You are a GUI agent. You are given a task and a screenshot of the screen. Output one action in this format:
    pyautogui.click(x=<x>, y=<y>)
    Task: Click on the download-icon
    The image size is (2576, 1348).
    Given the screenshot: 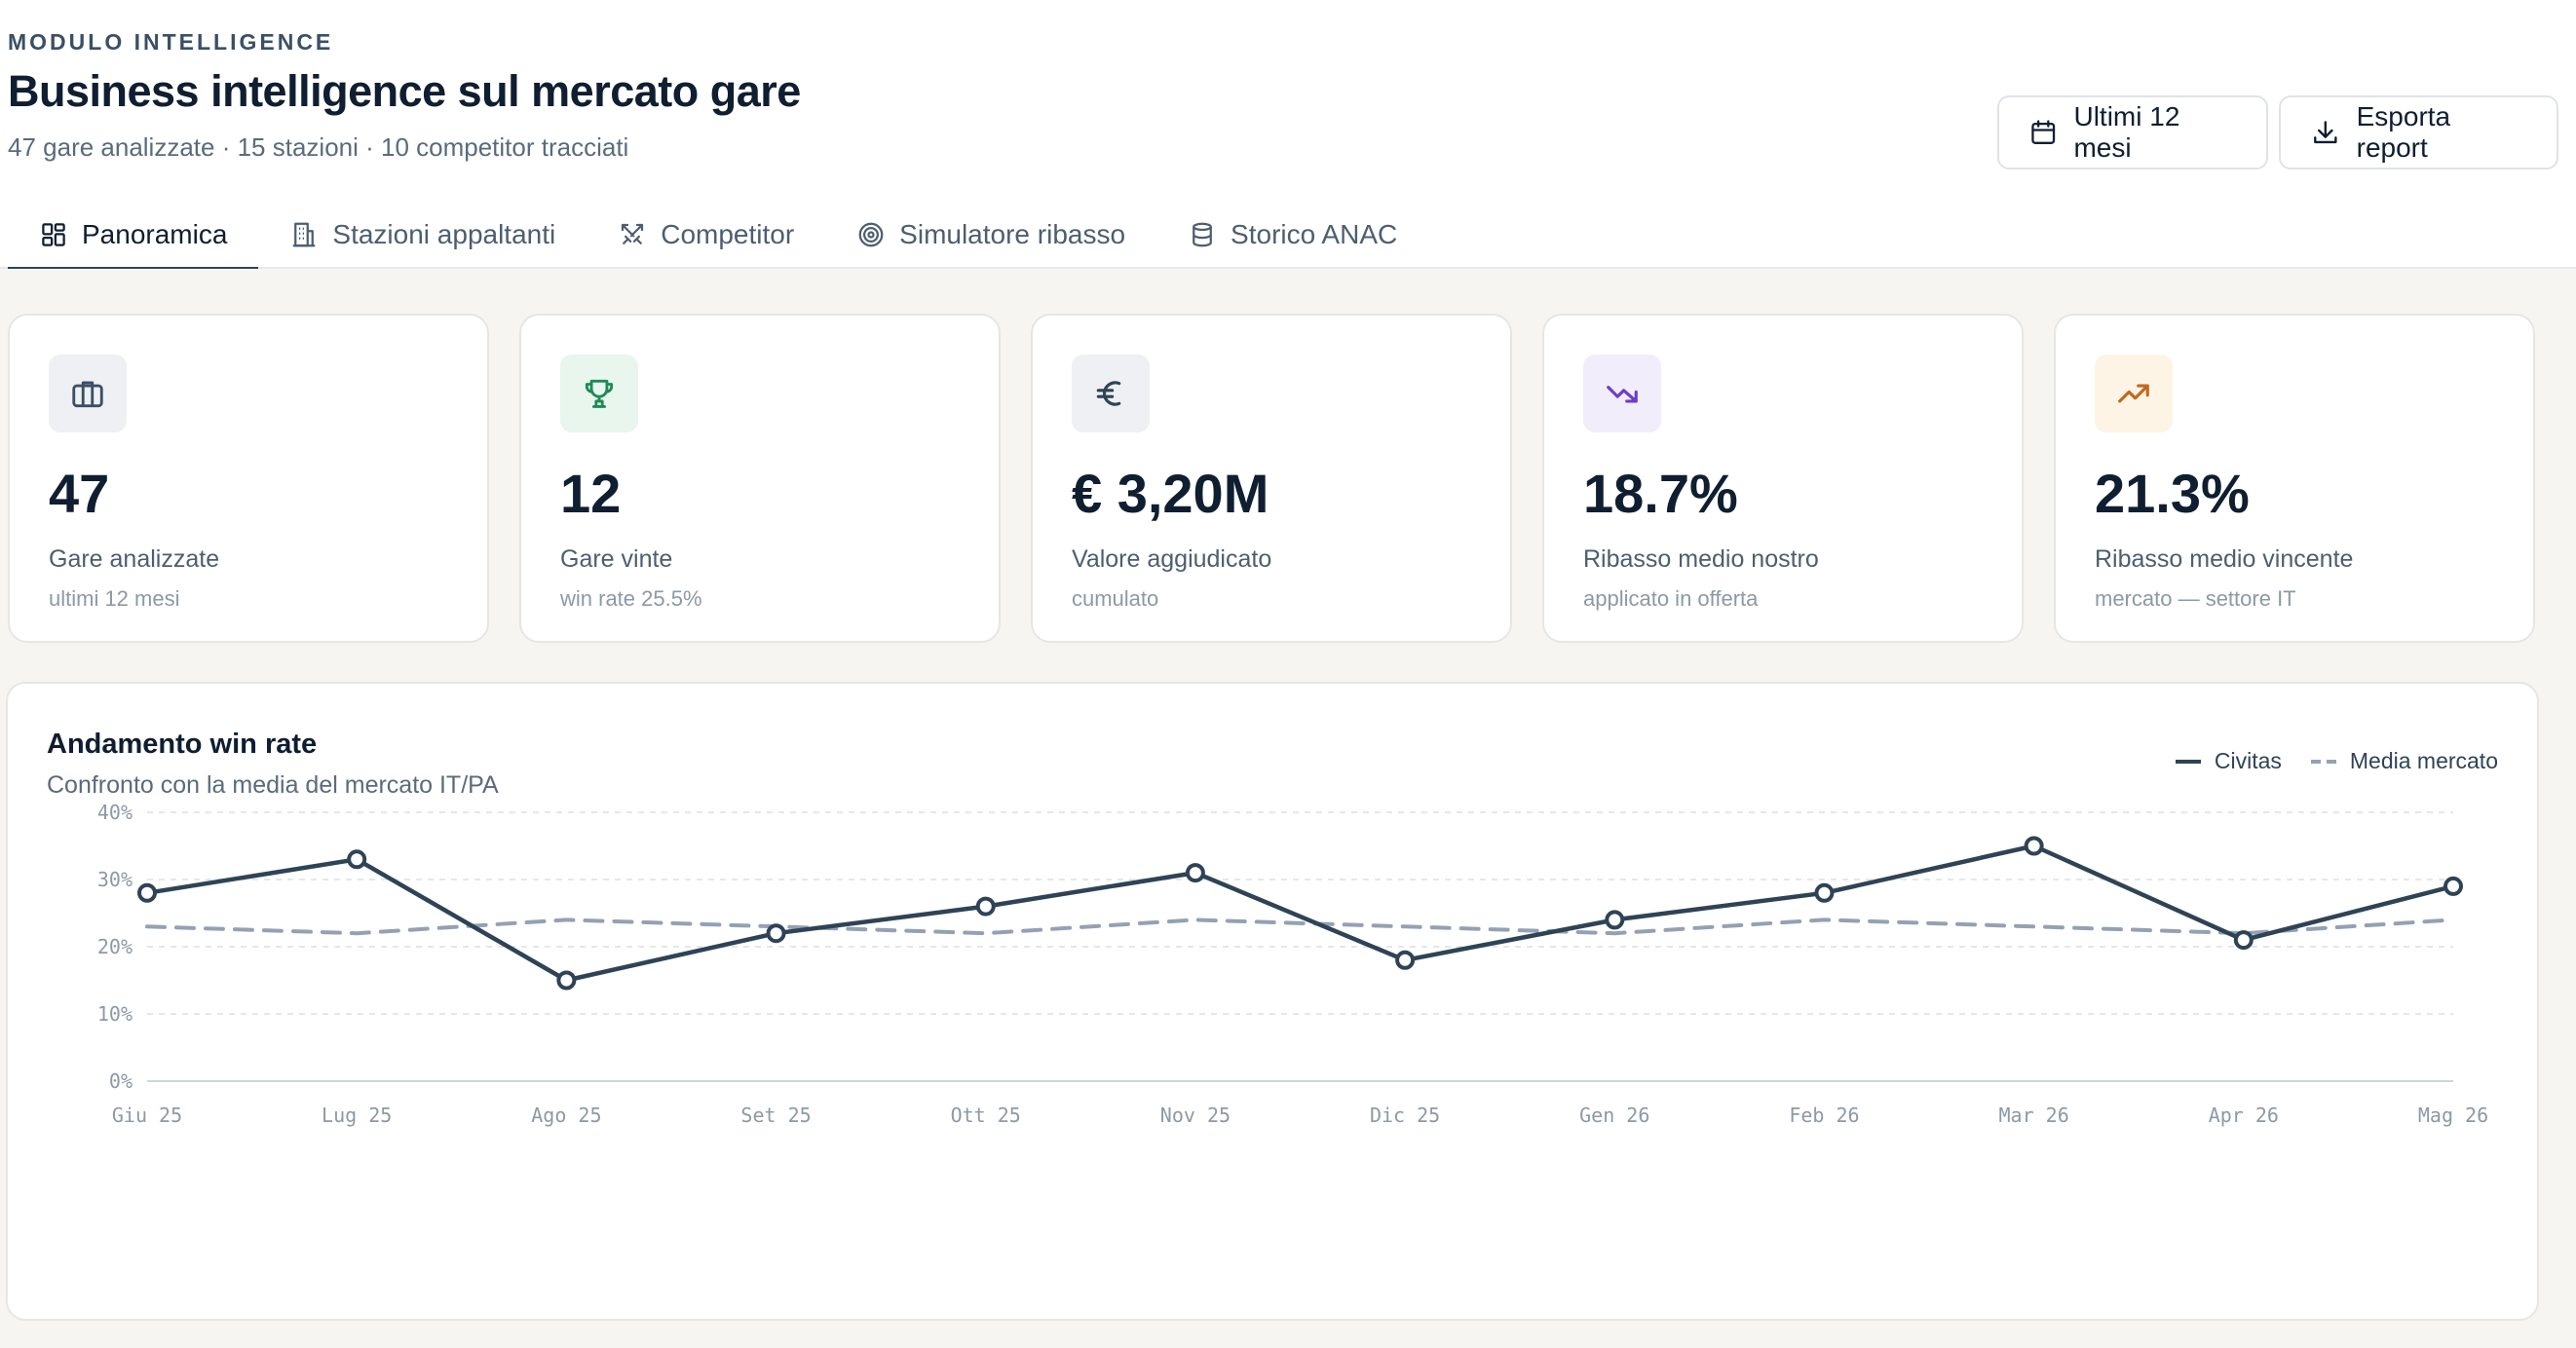 What is the action you would take?
    pyautogui.click(x=2325, y=132)
    